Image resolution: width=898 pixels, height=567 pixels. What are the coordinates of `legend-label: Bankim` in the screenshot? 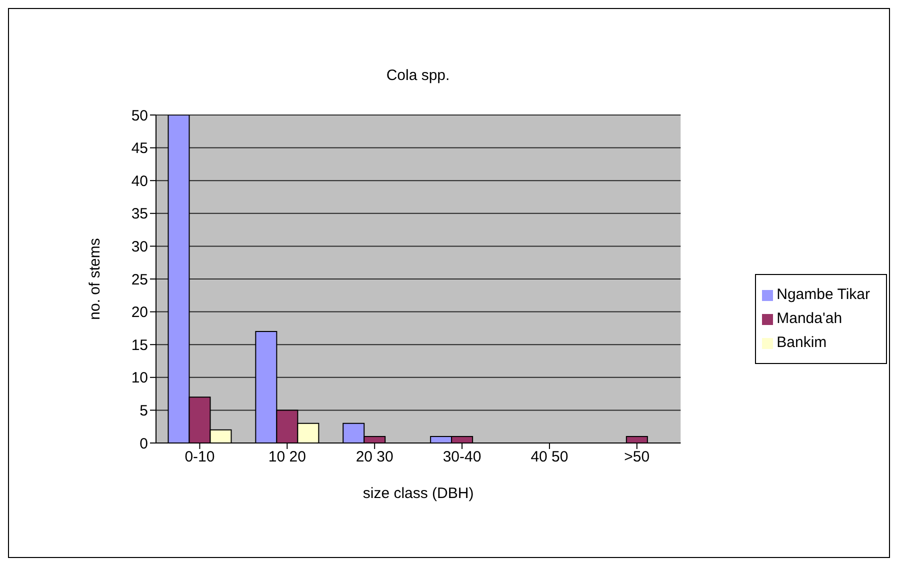 It's located at (801, 342).